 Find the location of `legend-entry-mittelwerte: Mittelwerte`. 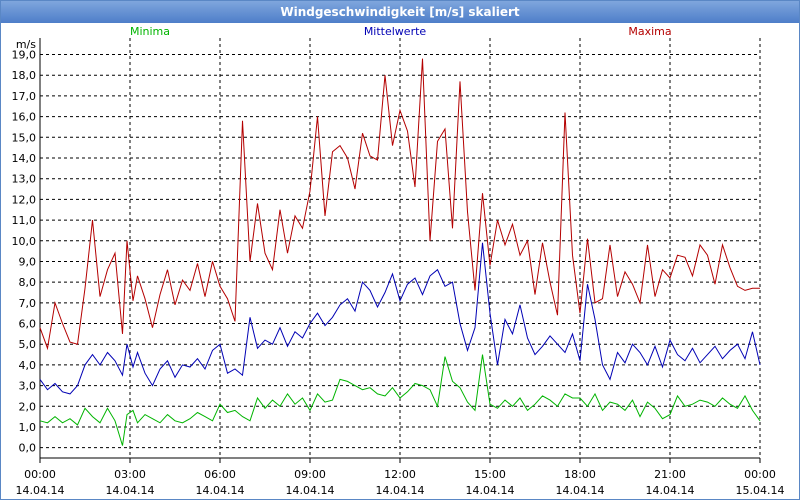

legend-entry-mittelwerte: Mittelwerte is located at coordinates (395, 31).